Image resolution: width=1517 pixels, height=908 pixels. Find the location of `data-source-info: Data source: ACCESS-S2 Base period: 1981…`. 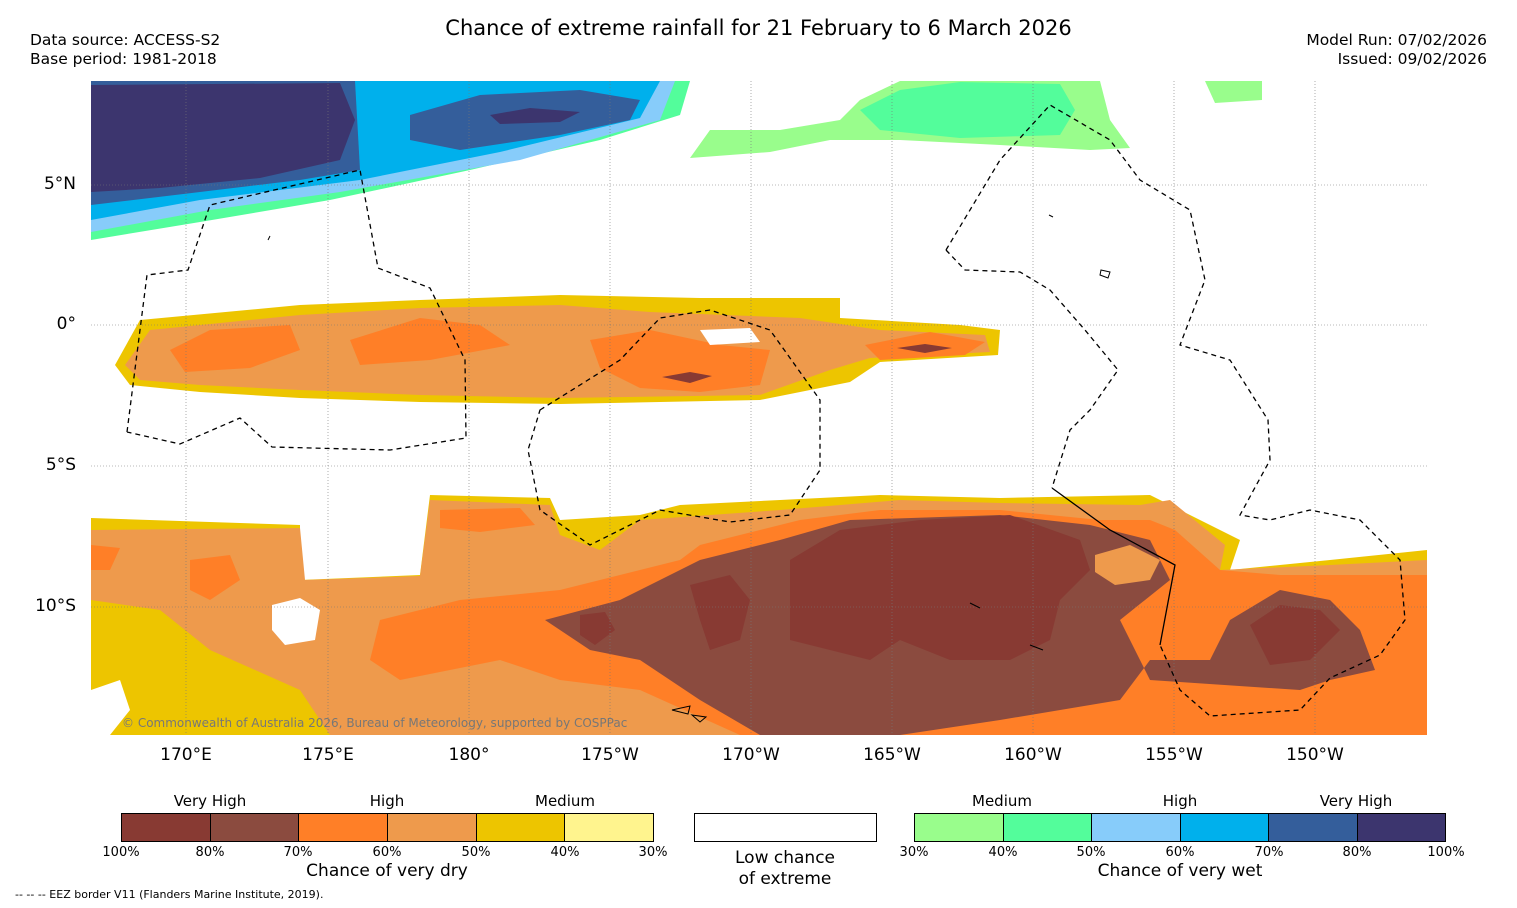

data-source-info: Data source: ACCESS-S2 Base period: 1981… is located at coordinates (125, 50).